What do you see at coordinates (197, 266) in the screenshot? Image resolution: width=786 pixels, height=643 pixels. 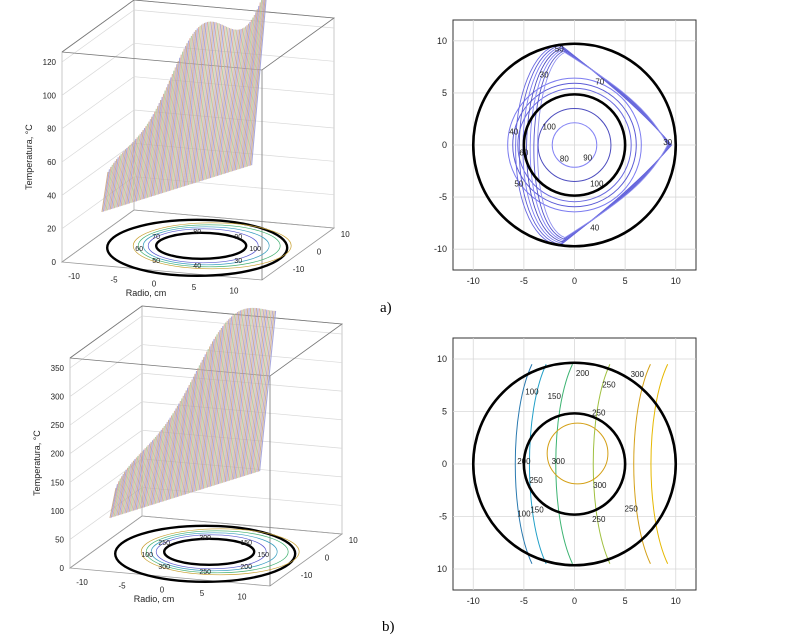 I see `base-contour-label: 40` at bounding box center [197, 266].